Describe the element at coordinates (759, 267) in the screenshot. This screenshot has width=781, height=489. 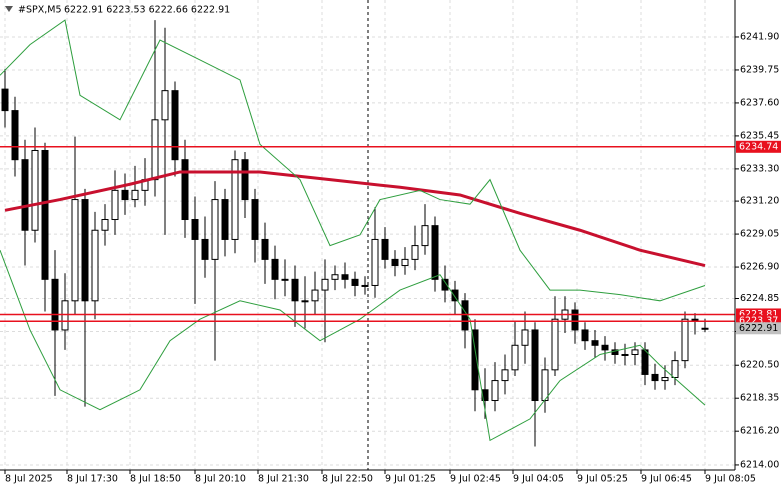
I see `y-tick-label: 6226.90` at that location.